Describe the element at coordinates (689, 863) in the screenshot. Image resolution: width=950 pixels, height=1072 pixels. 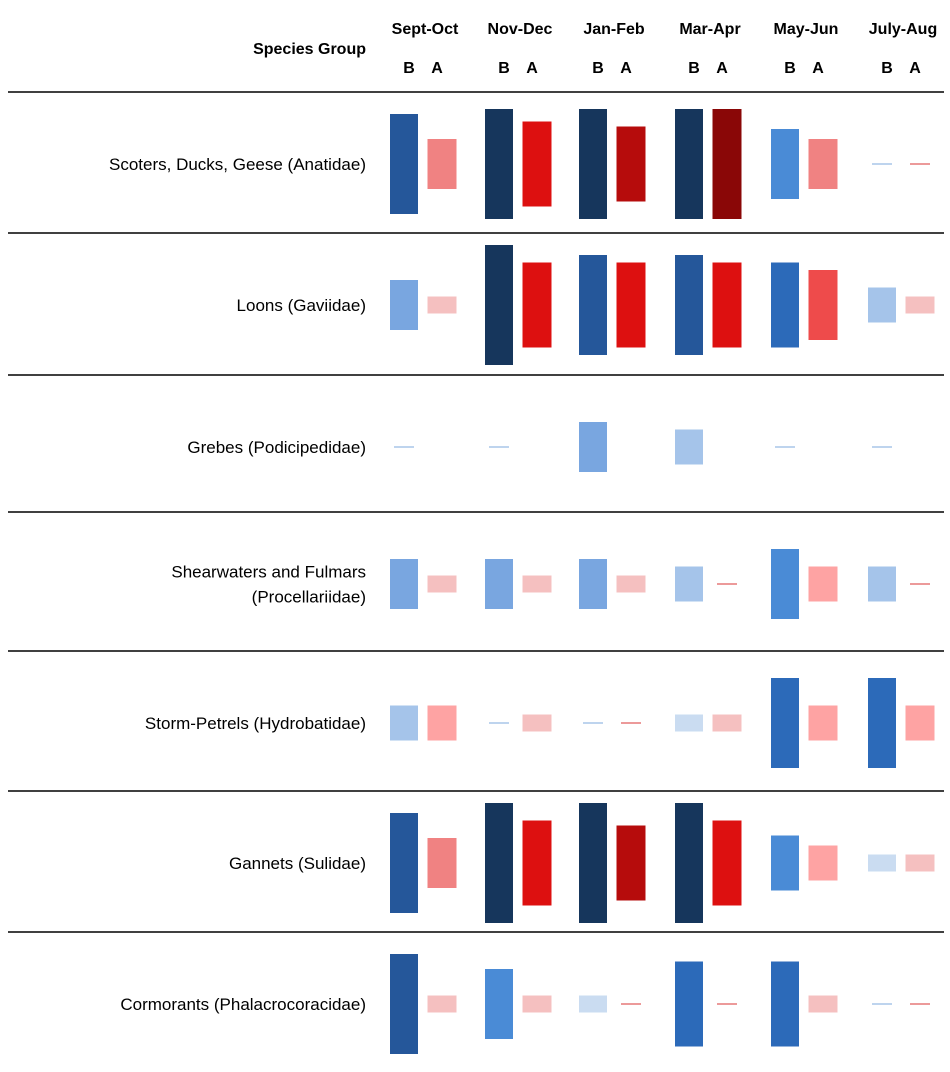
I see `cell-5-3-B` at that location.